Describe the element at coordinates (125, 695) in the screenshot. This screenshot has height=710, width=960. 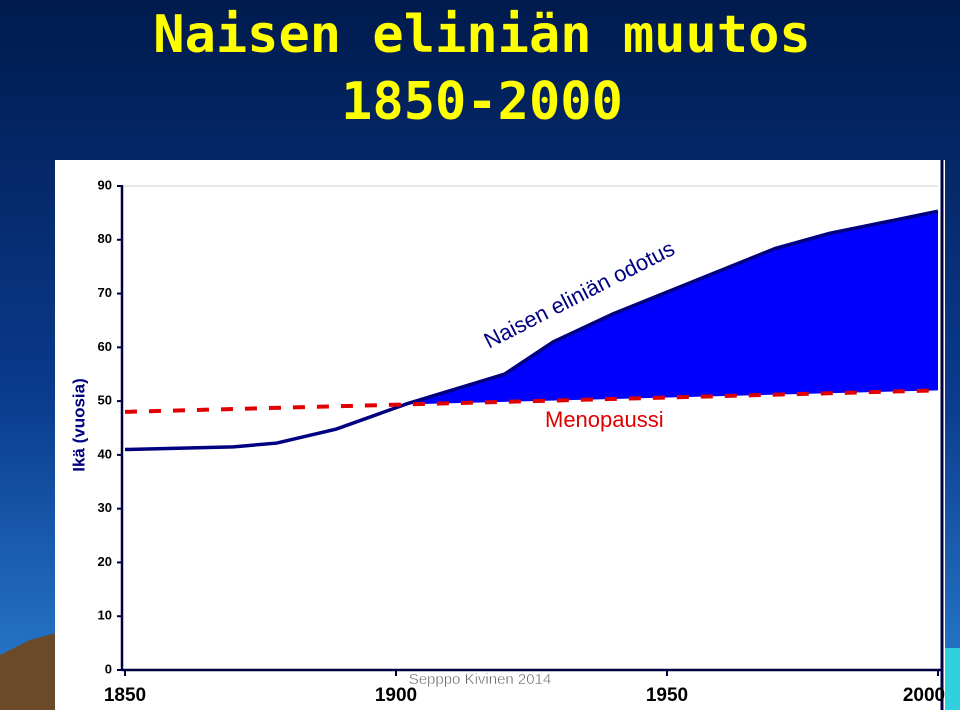
I see `x-tick-label: 1850` at that location.